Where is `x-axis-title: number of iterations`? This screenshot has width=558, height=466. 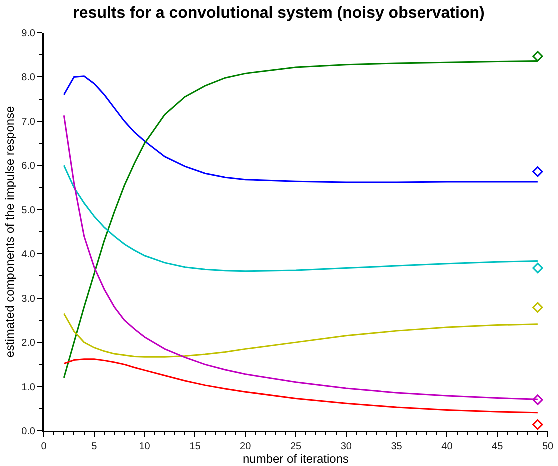
x-axis-title: number of iterations is located at coordinates (296, 459).